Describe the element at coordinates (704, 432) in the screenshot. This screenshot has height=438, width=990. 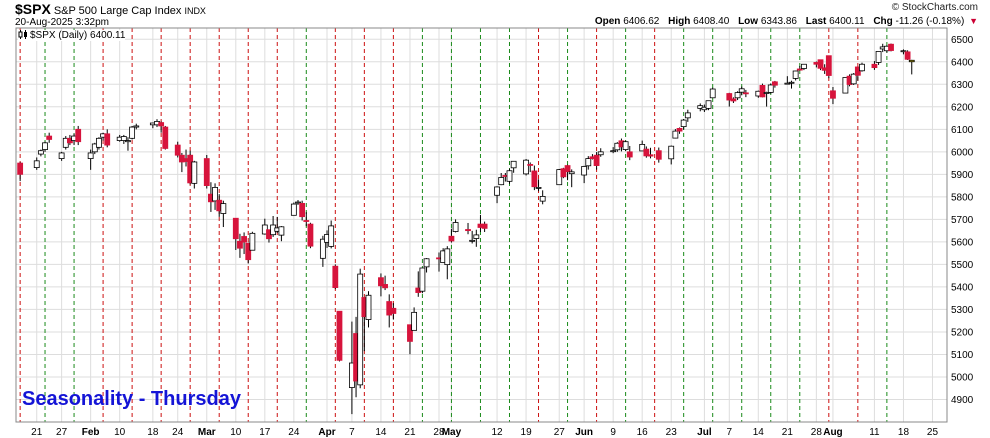
I see `x-tick-label: Jul` at that location.